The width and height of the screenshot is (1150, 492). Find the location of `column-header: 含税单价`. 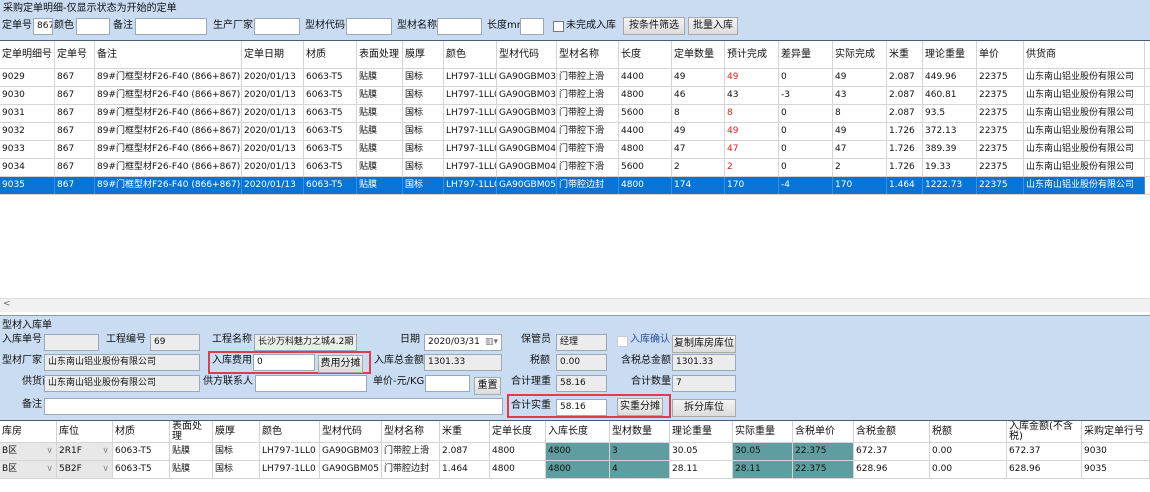

column-header: 含税单价 is located at coordinates (823, 431).